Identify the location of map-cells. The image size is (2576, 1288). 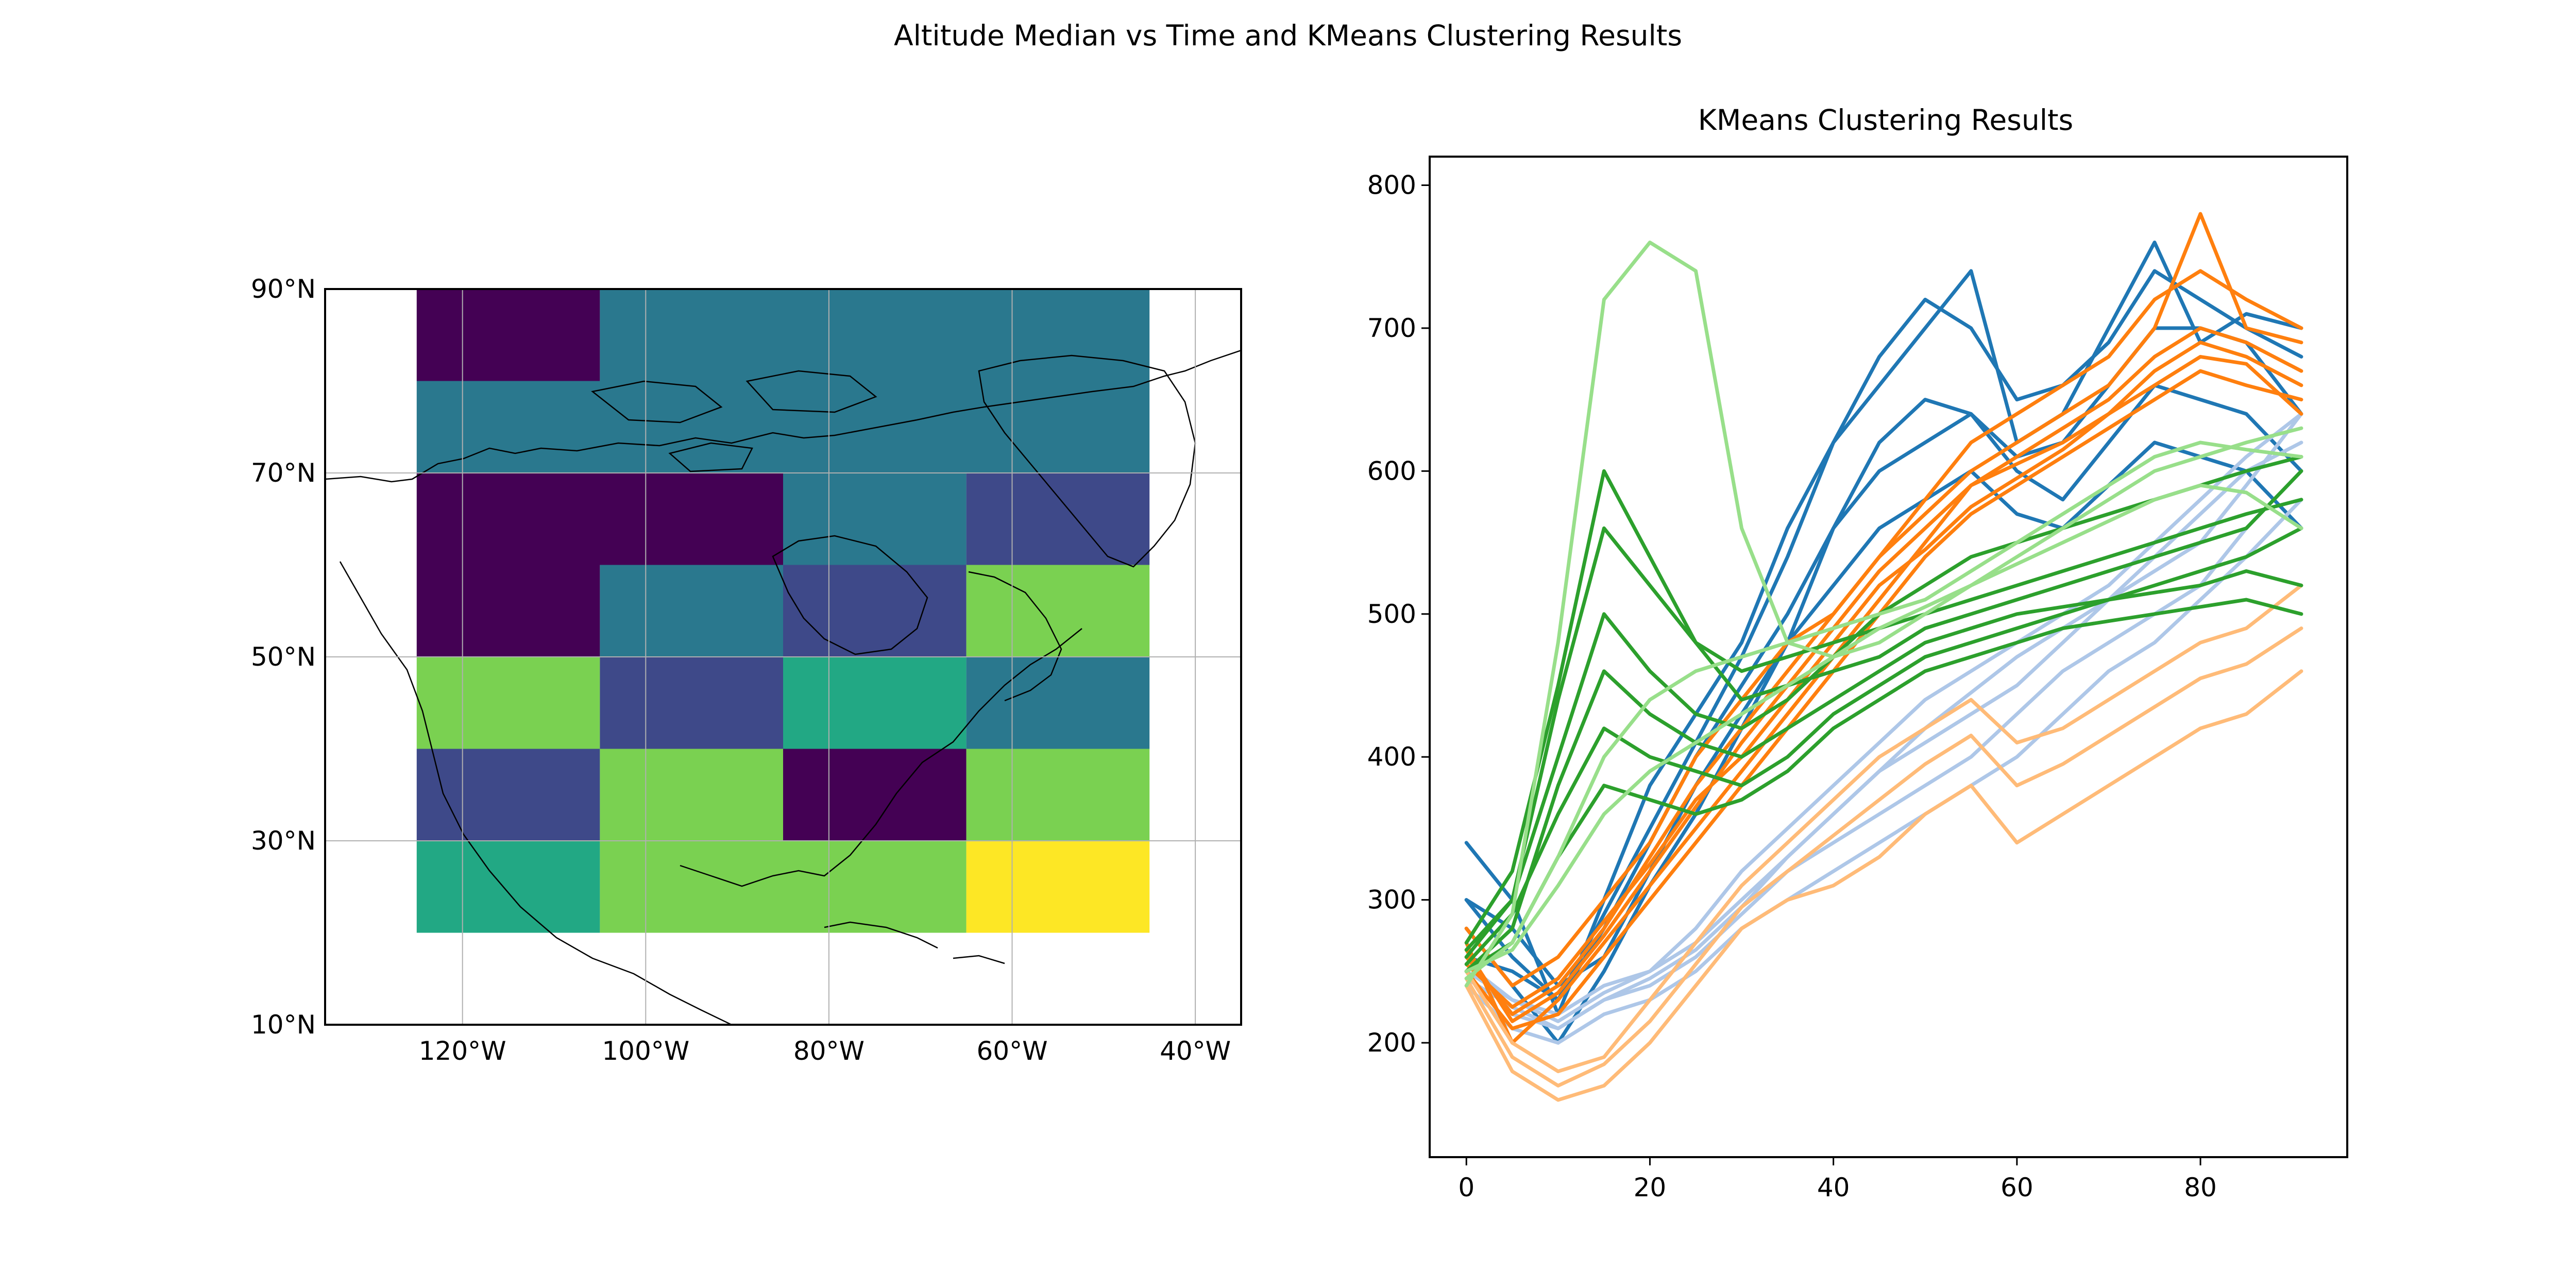
(783, 611).